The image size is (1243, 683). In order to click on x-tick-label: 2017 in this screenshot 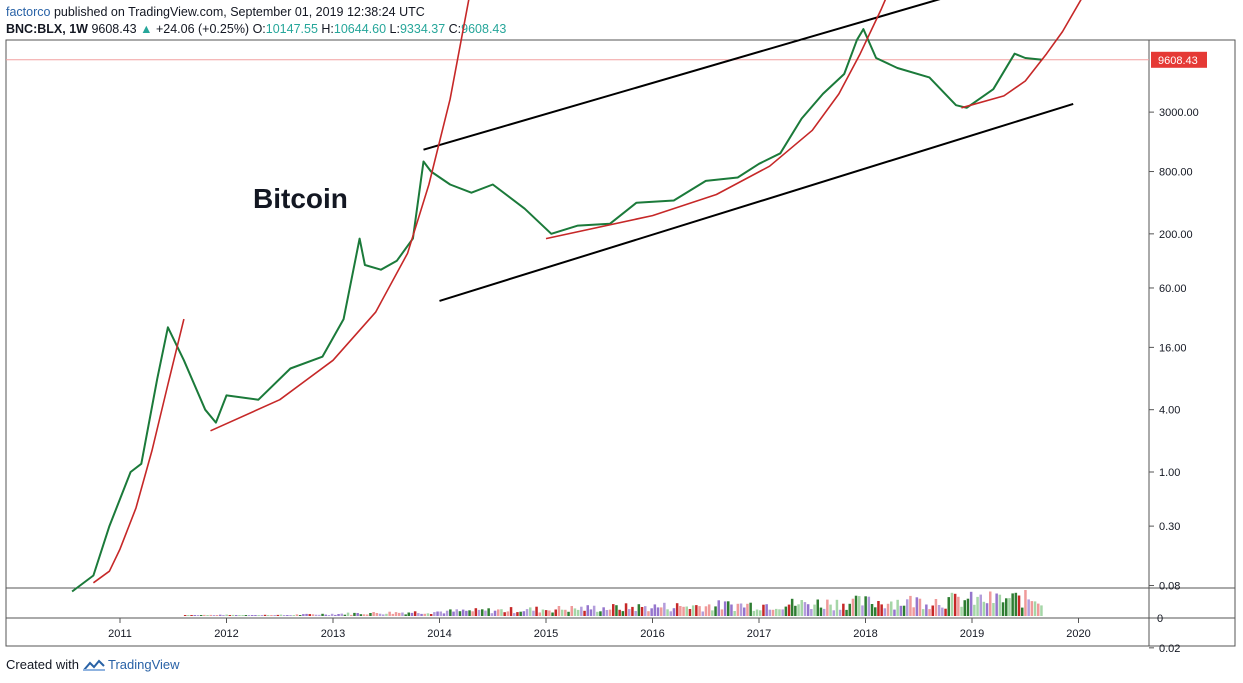, I will do `click(759, 634)`.